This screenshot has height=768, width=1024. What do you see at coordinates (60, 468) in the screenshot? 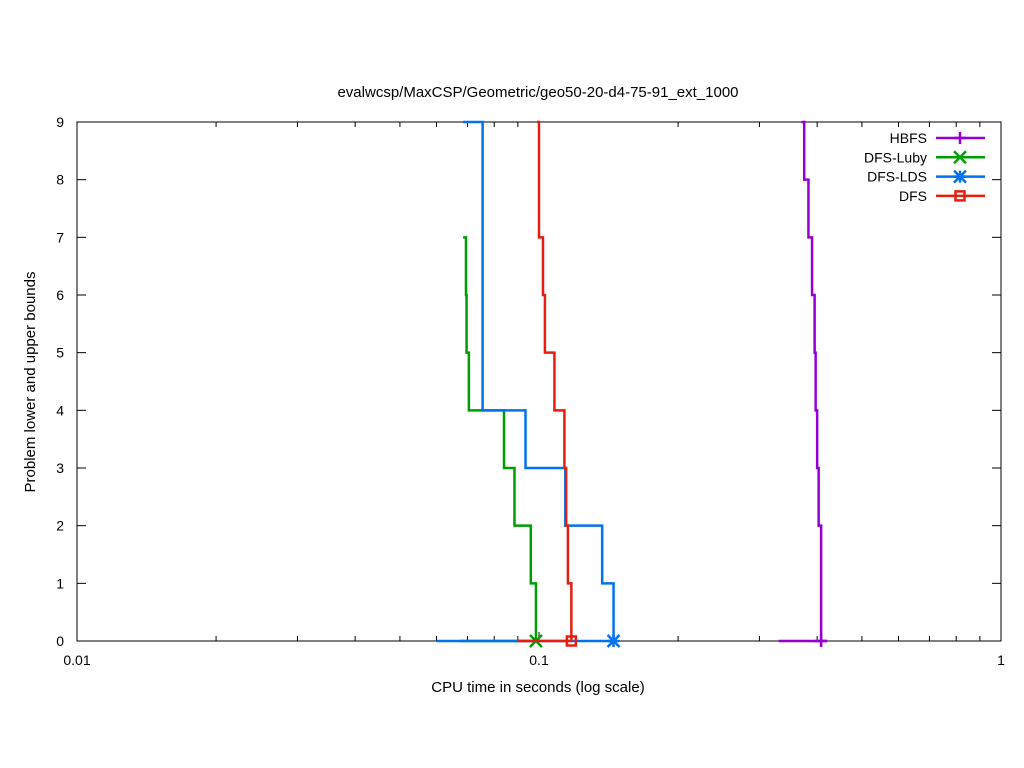
I see `y-tick-label: 3` at bounding box center [60, 468].